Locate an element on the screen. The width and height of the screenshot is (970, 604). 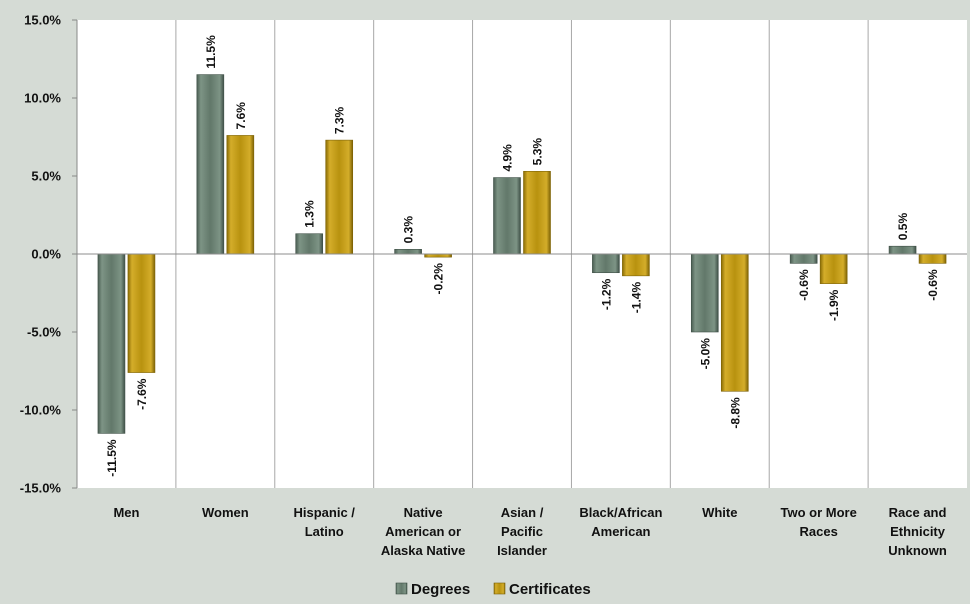
data-label-certificates: -0.6% is located at coordinates (933, 285).